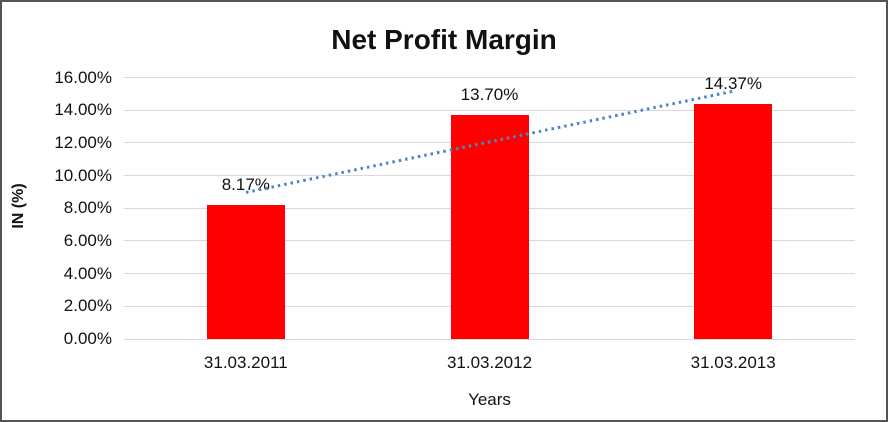 This screenshot has width=888, height=422. What do you see at coordinates (444, 39) in the screenshot?
I see `chart-title: Net Profit Margin` at bounding box center [444, 39].